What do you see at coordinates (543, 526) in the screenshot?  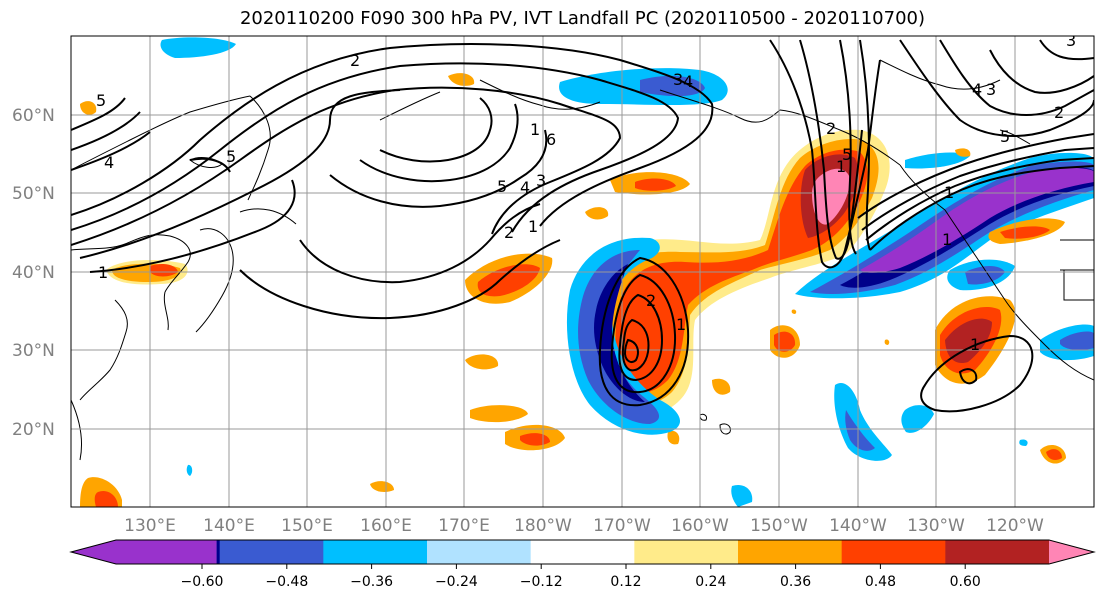 I see `lon-label: 180°W` at bounding box center [543, 526].